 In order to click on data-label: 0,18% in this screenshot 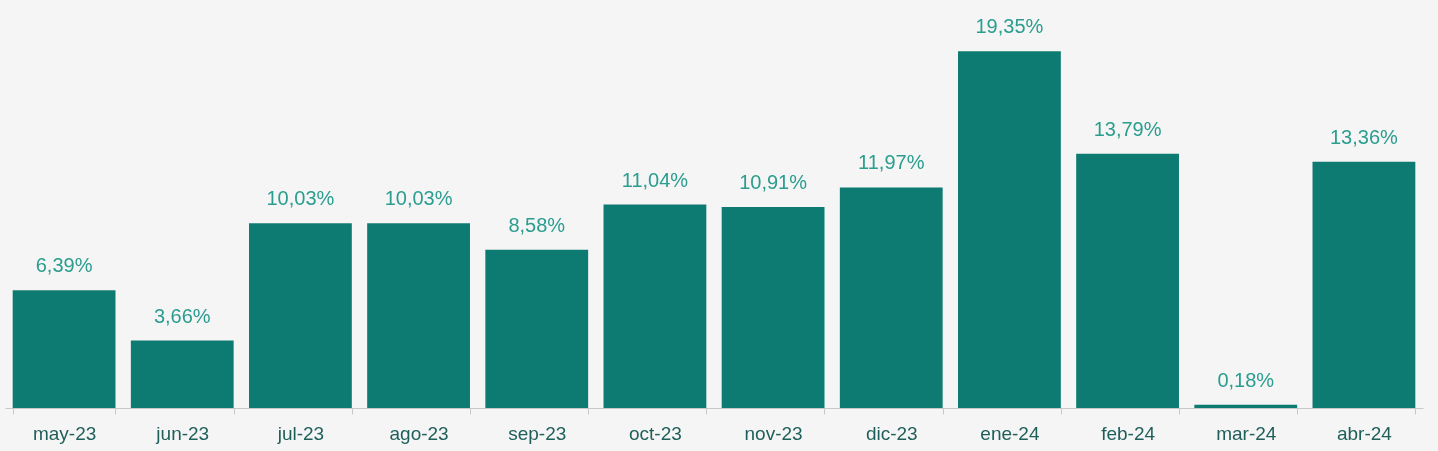, I will do `click(1246, 379)`.